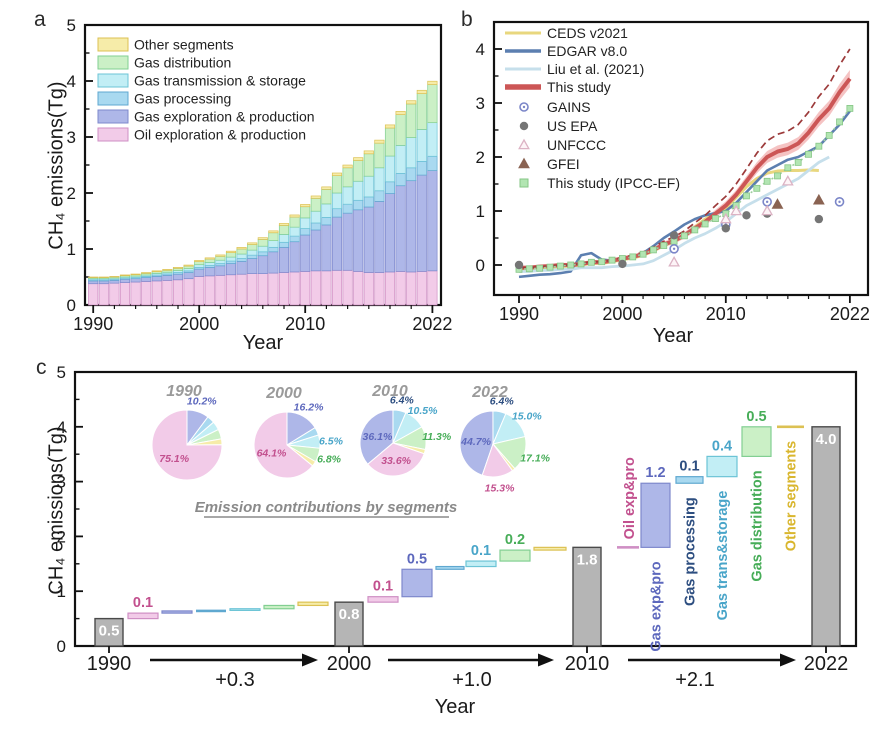 The height and width of the screenshot is (729, 881). I want to click on pie-year-label: 2010, so click(389, 391).